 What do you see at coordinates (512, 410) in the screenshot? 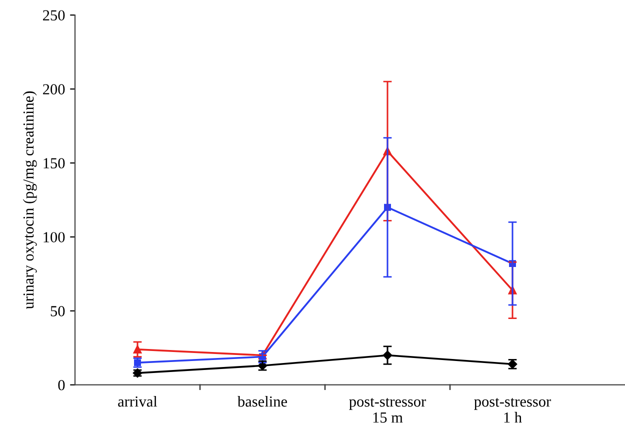
I see `x-tick-label: post-stressor 1 h` at bounding box center [512, 410].